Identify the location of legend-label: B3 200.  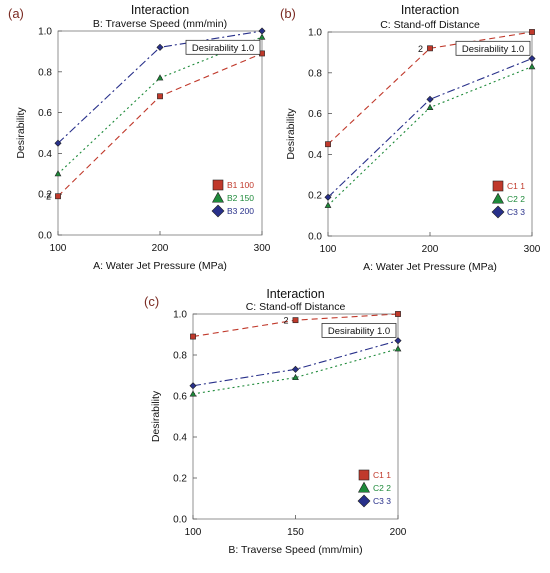
(240, 211).